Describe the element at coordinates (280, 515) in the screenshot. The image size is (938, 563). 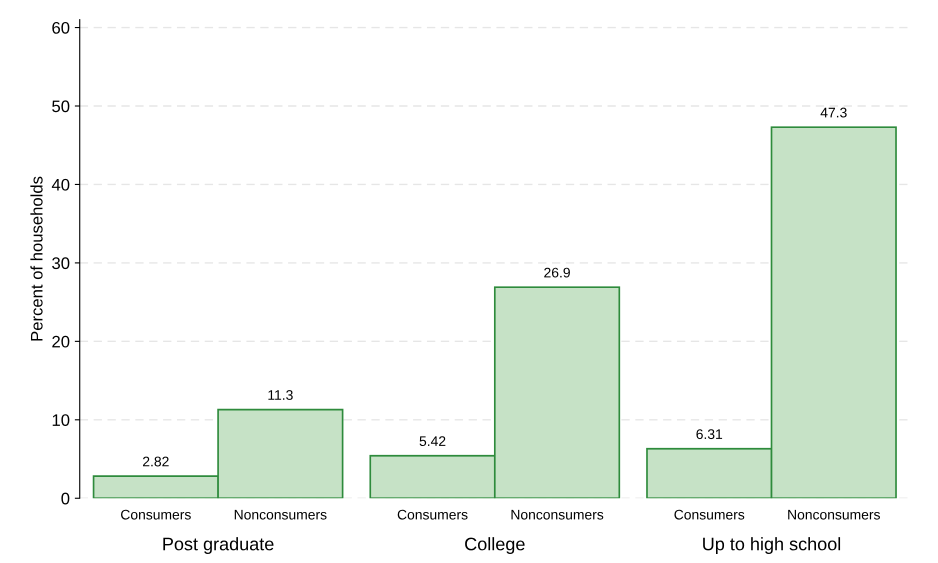
I see `series-label: Nonconsumers` at that location.